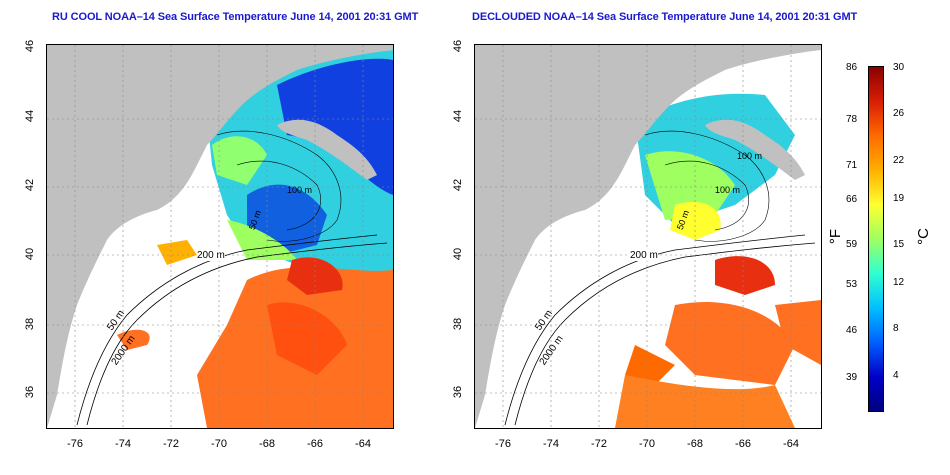  I want to click on f-tick: 78, so click(852, 119).